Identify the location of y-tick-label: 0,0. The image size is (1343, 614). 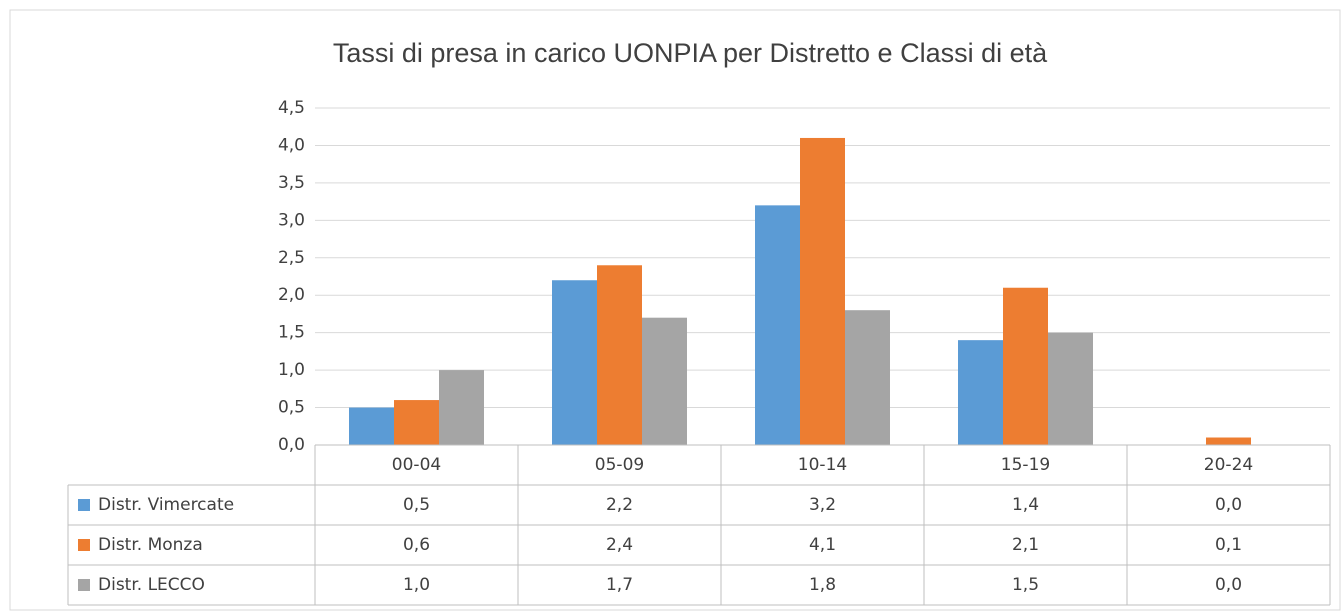
(291, 445).